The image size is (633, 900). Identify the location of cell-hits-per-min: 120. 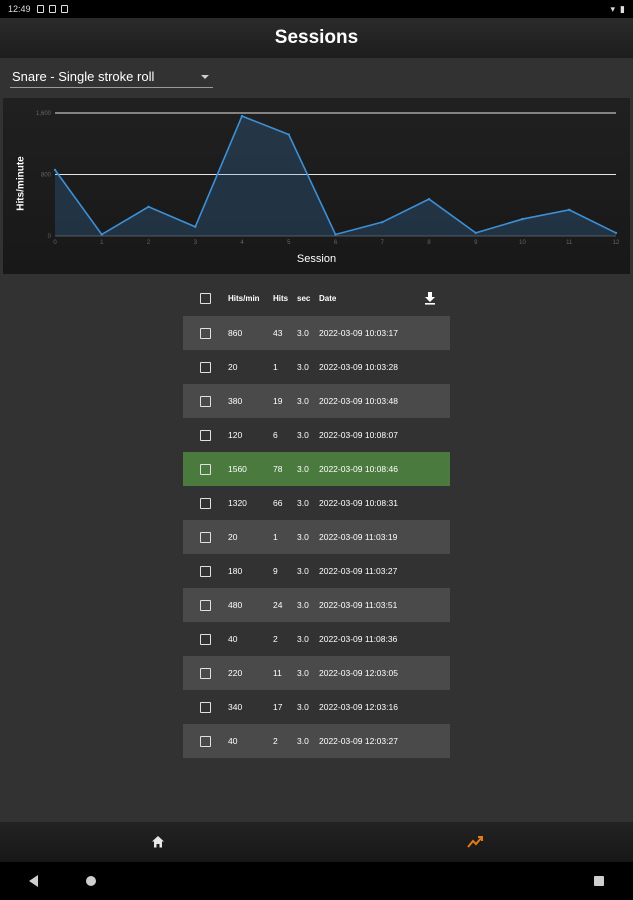
(235, 435).